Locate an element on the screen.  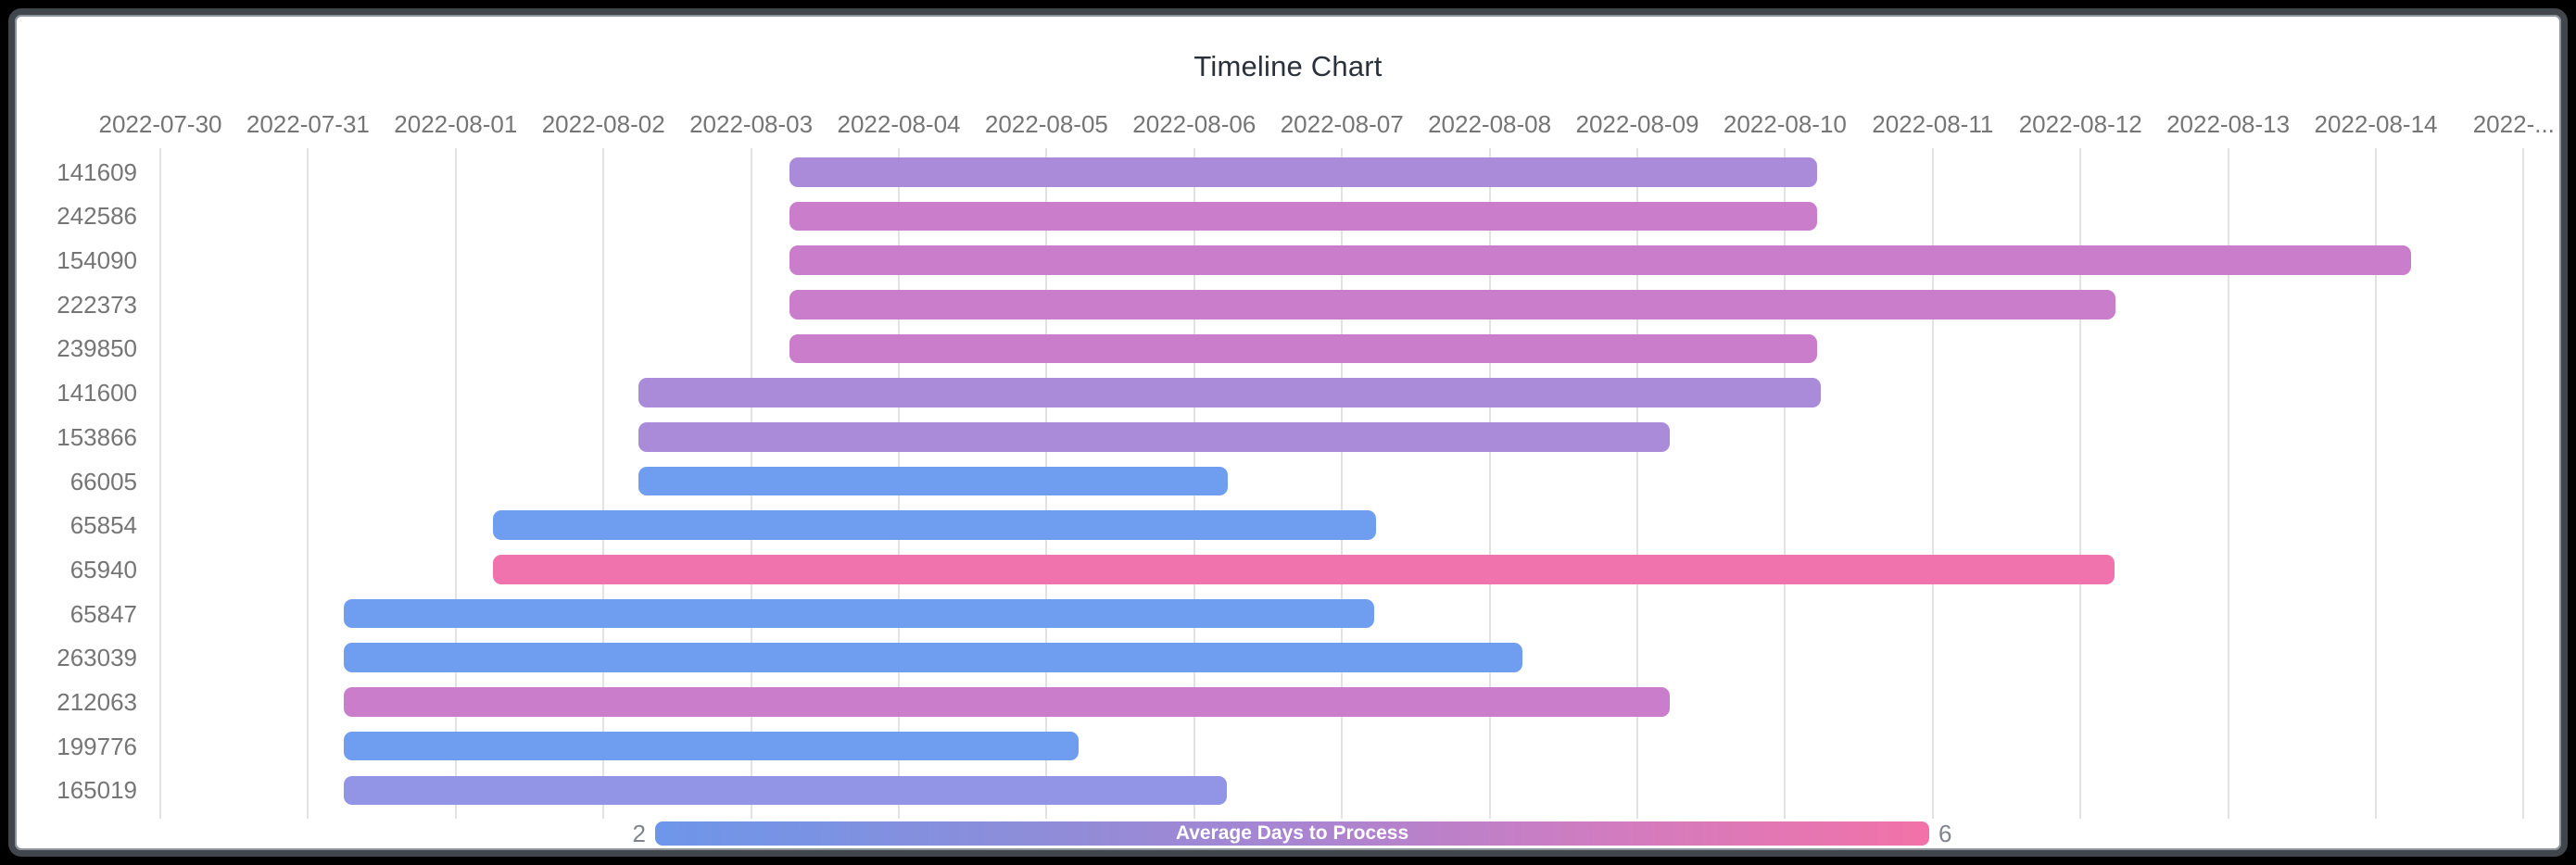
x-axis-tick-label: 2022-08-06 is located at coordinates (1194, 124).